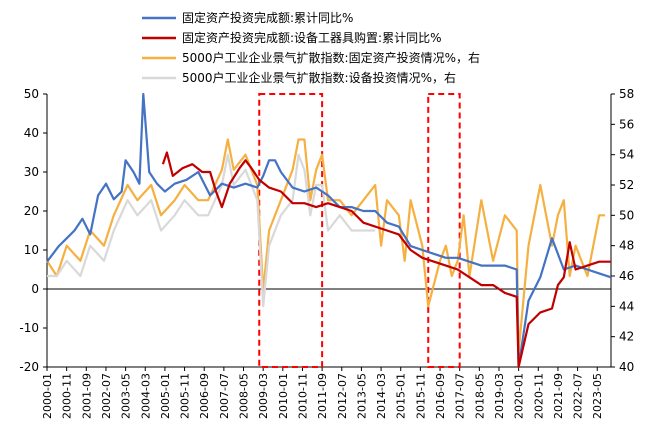 This screenshot has width=657, height=440. Describe the element at coordinates (31, 94) in the screenshot. I see `y-left-tick-label: 50` at that location.